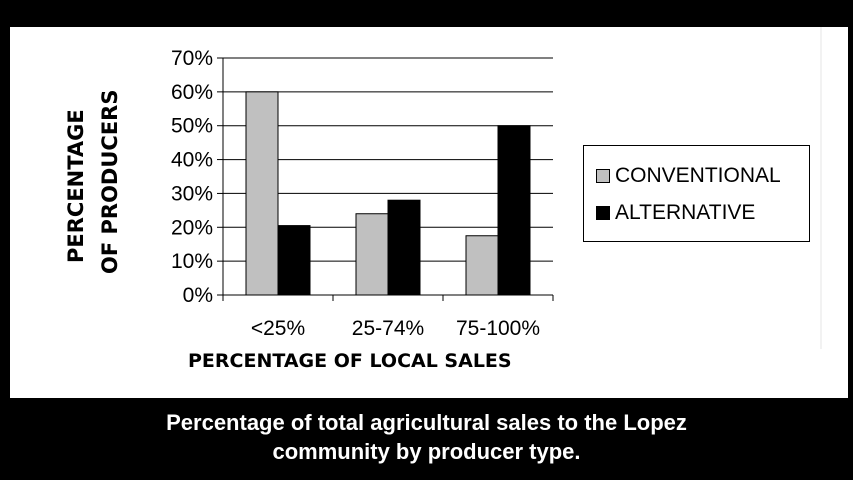  Describe the element at coordinates (603, 213) in the screenshot. I see `legend-swatch-alternative` at that location.